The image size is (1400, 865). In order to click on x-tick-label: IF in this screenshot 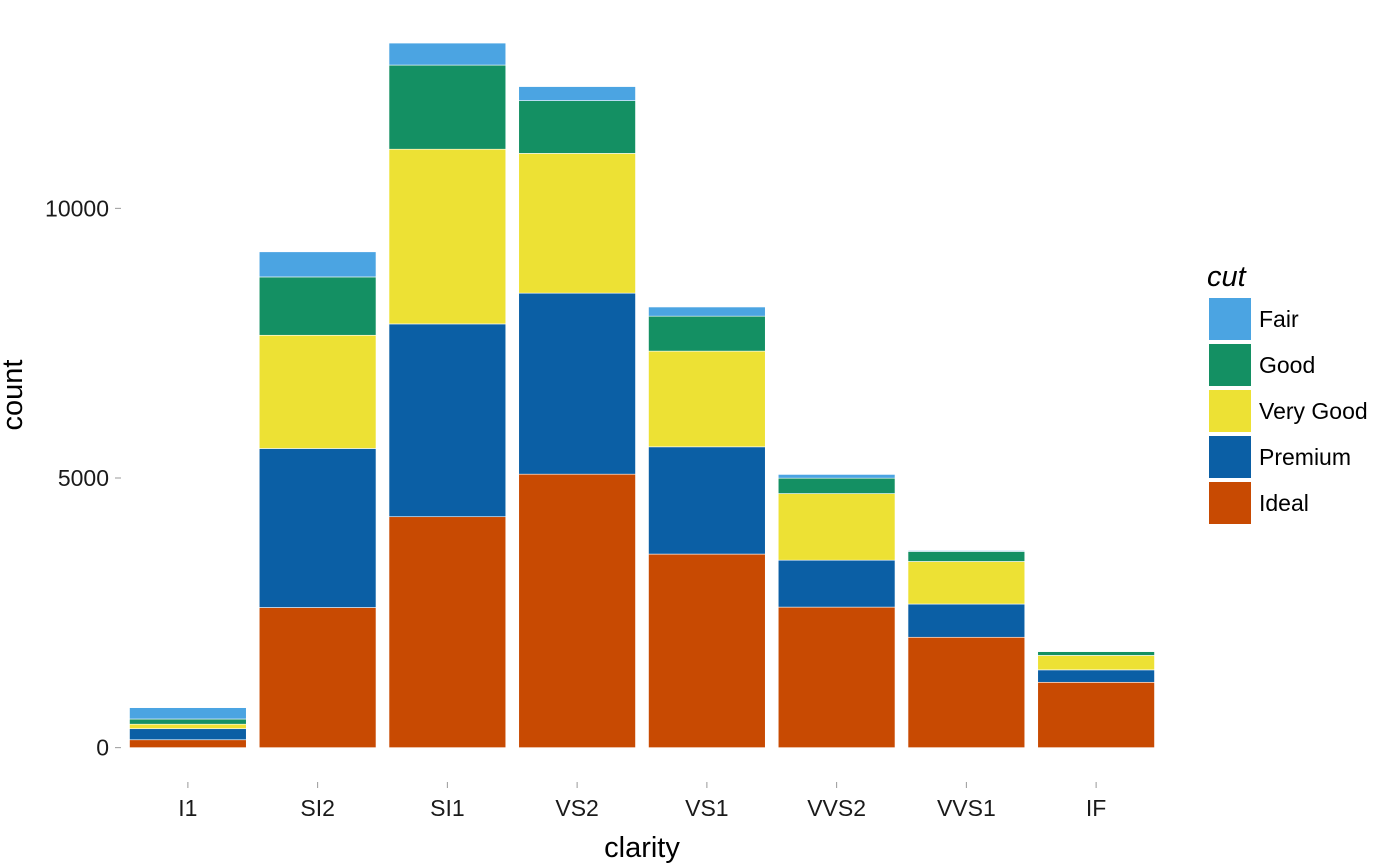, I will do `click(1096, 808)`.